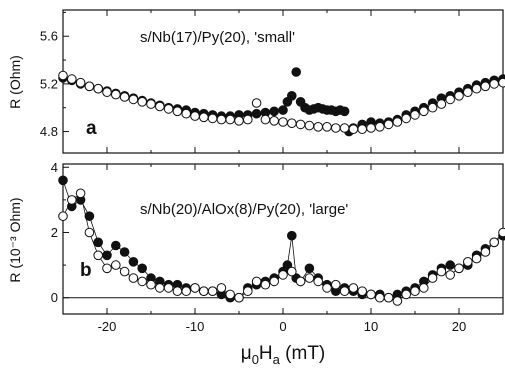 The image size is (505, 369). I want to click on y-tick-label: 5.6, so click(49, 36).